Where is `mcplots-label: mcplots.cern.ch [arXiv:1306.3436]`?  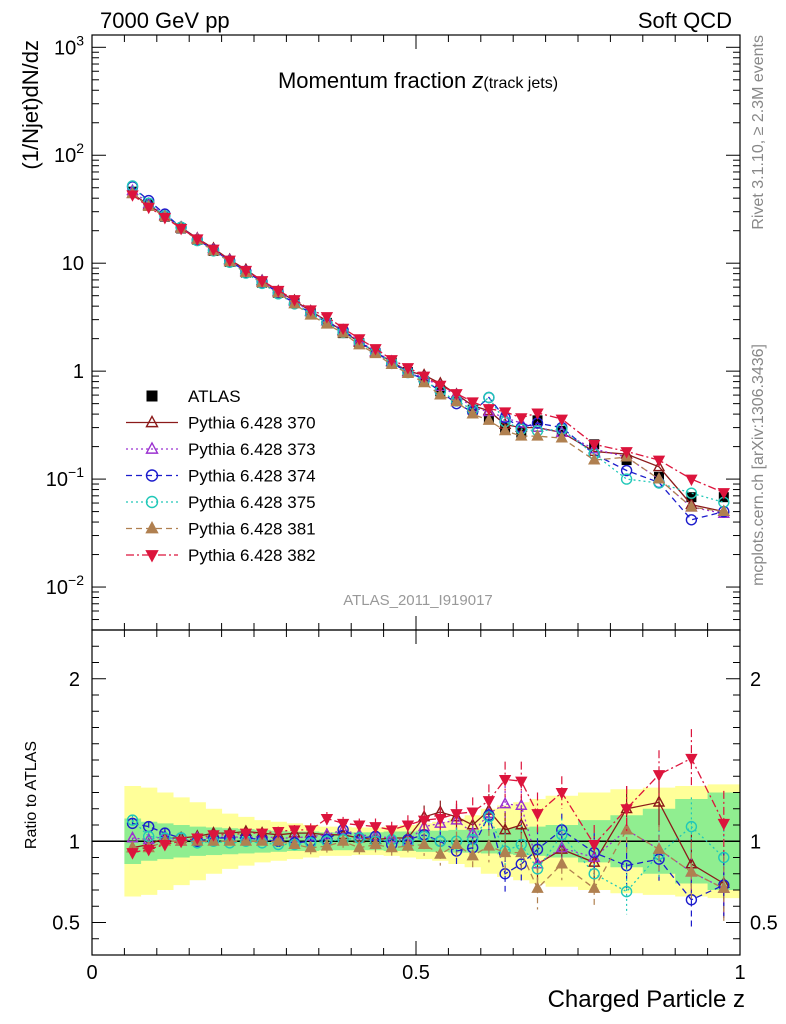 mcplots-label: mcplots.cern.ch [arXiv:1306.3436] is located at coordinates (758, 465).